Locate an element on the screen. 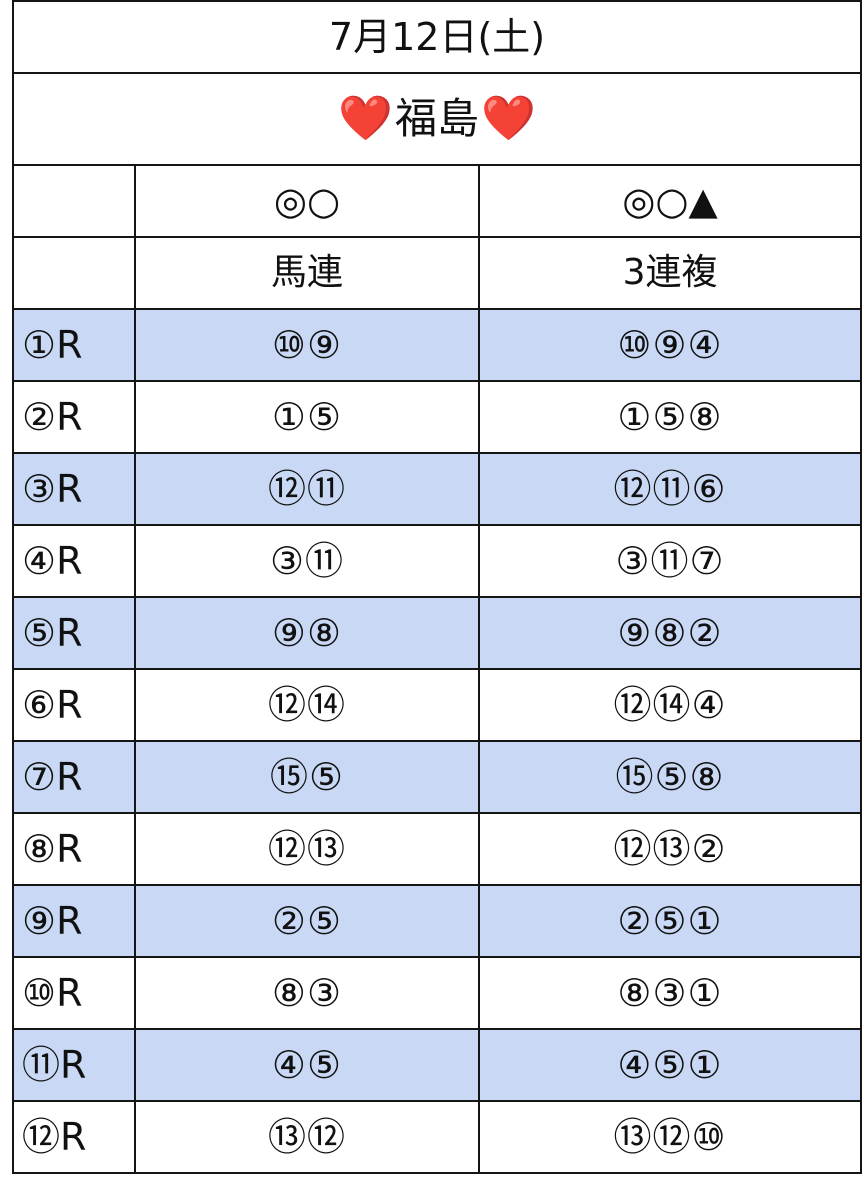 The height and width of the screenshot is (1200, 864). race-label: ⑨R is located at coordinates (52, 921).